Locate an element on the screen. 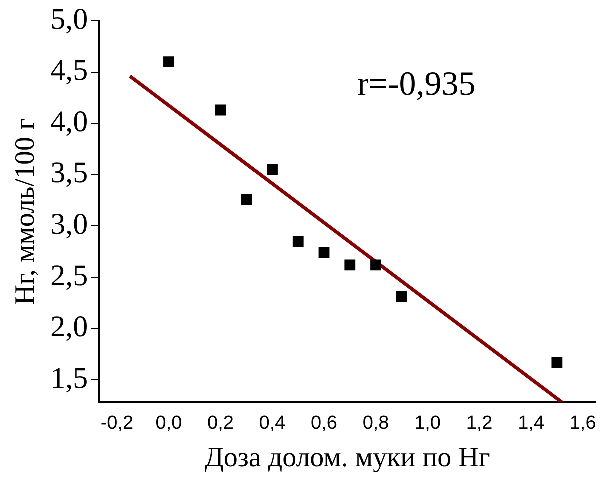 The width and height of the screenshot is (616, 484). y-tick-label: 1,5 is located at coordinates (69, 378).